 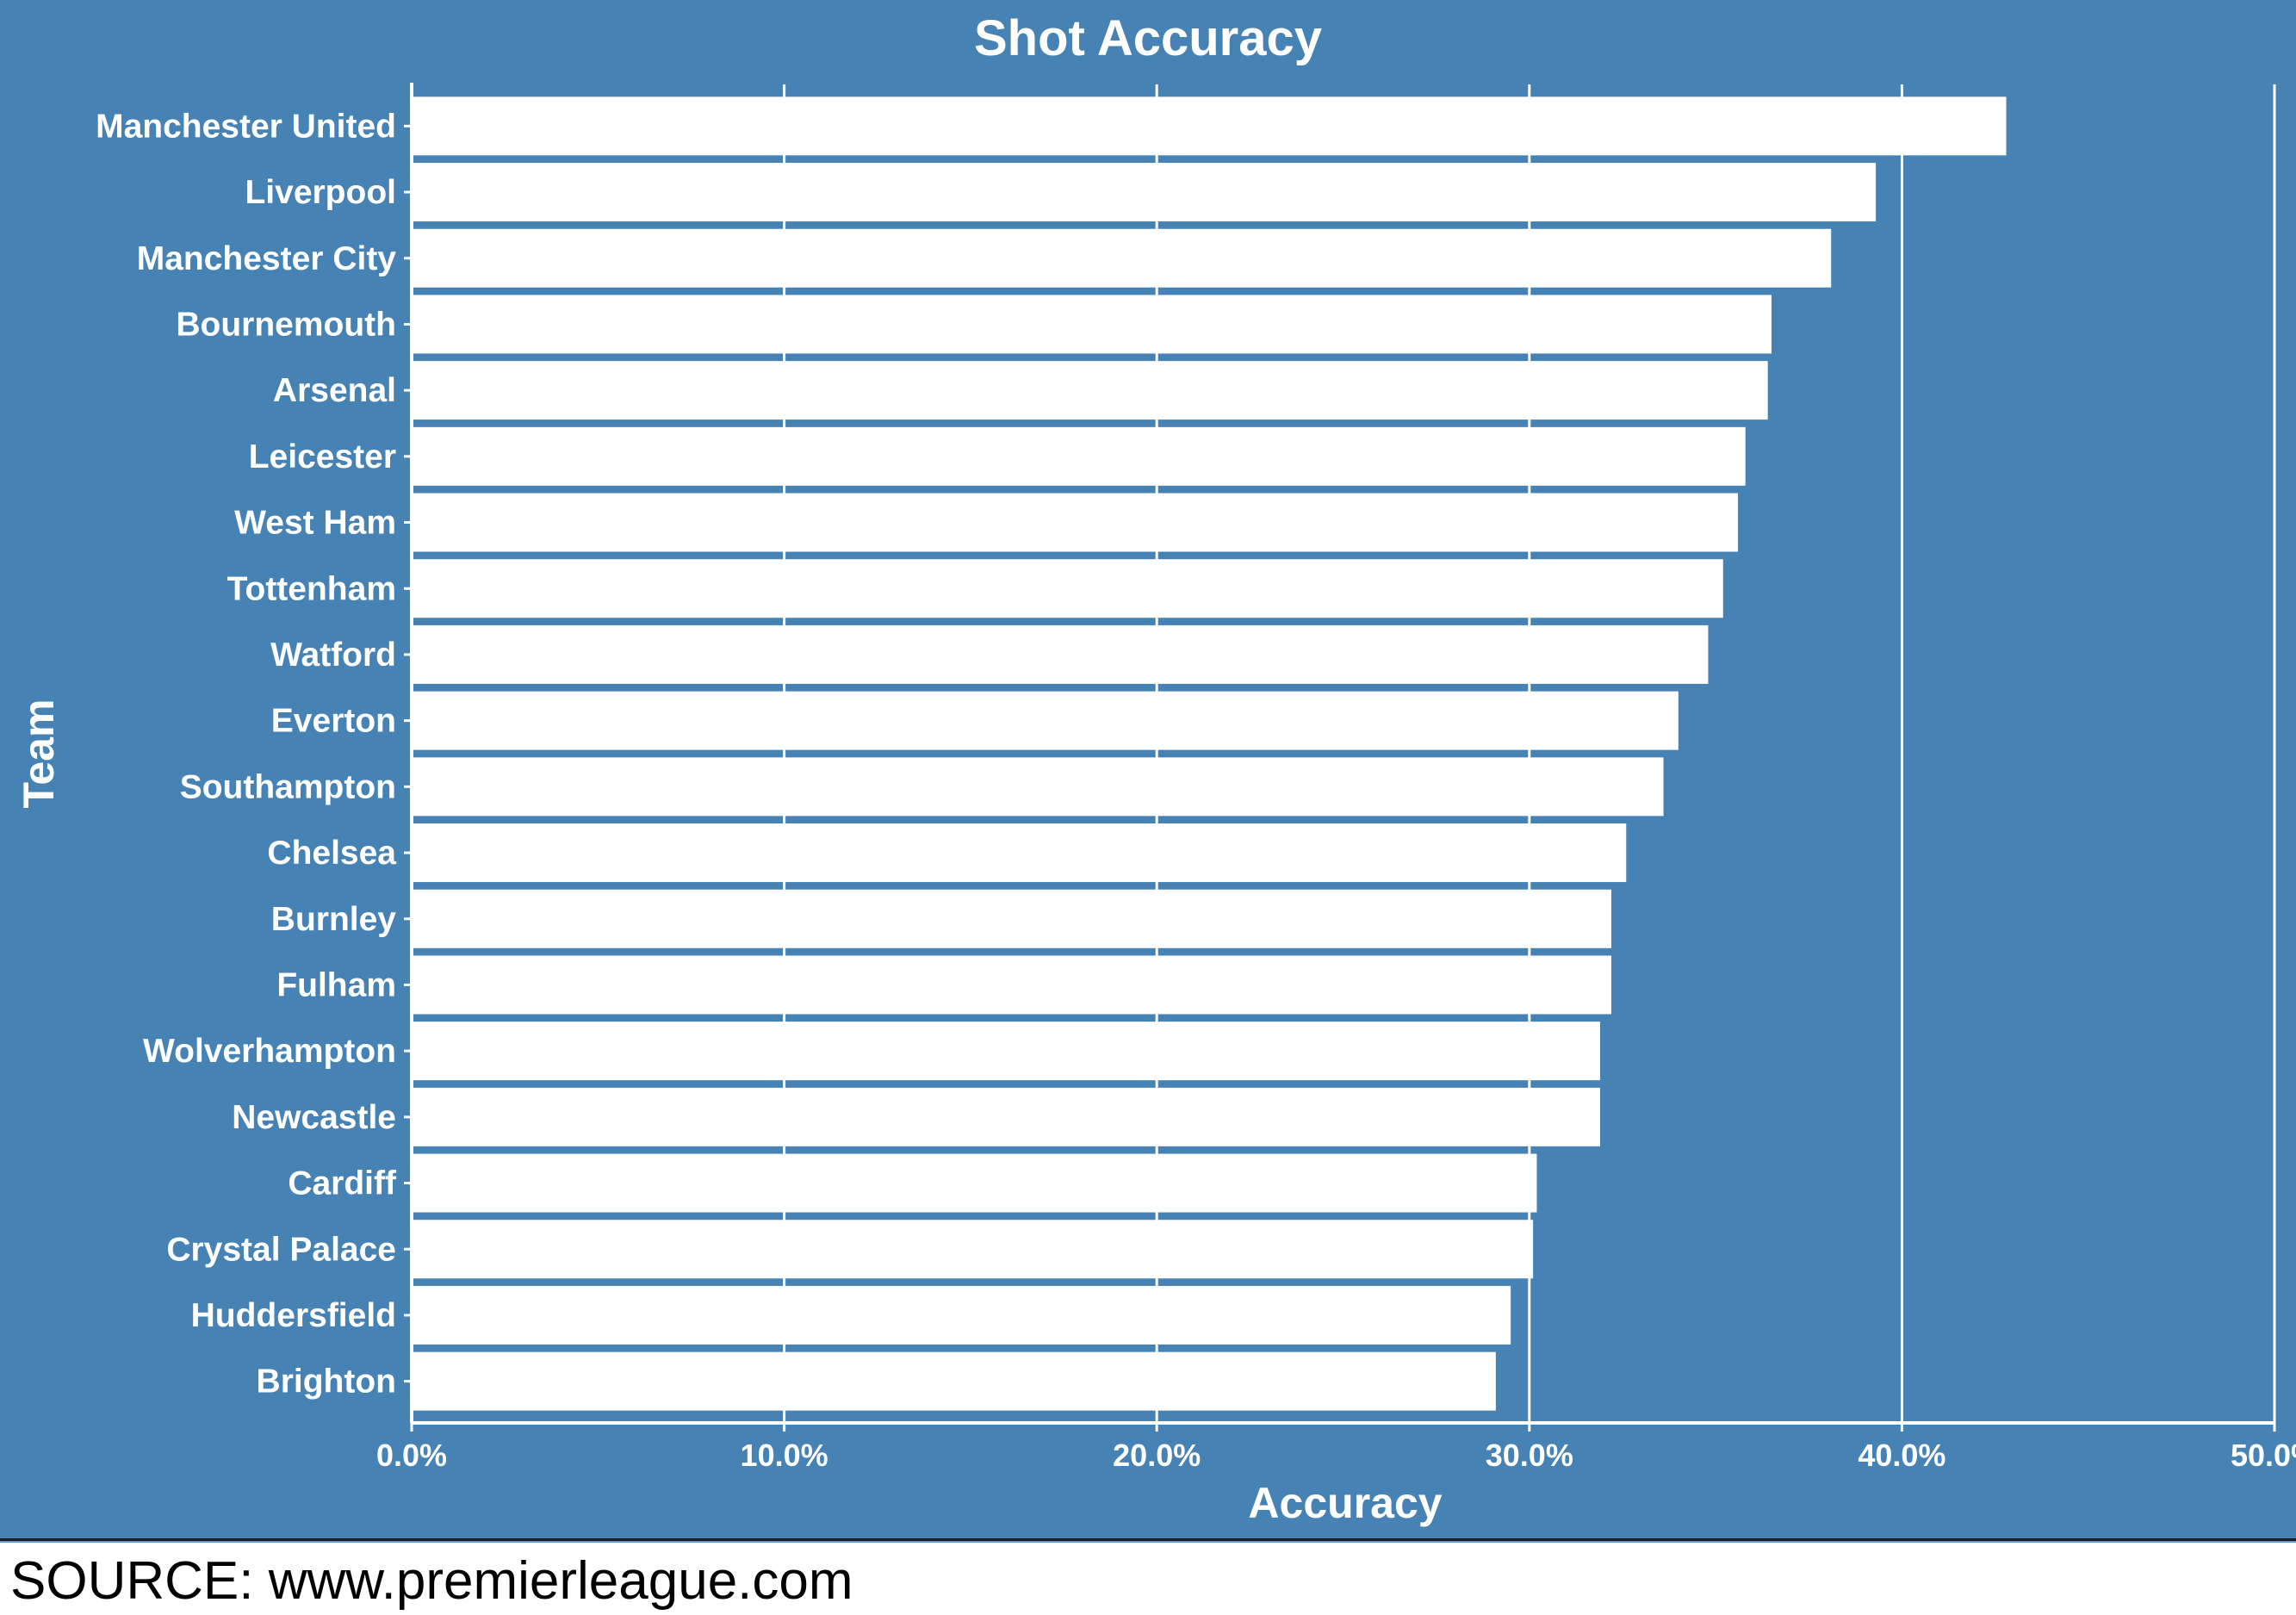 What do you see at coordinates (314, 1117) in the screenshot?
I see `y-tick-label-15: Newcastle` at bounding box center [314, 1117].